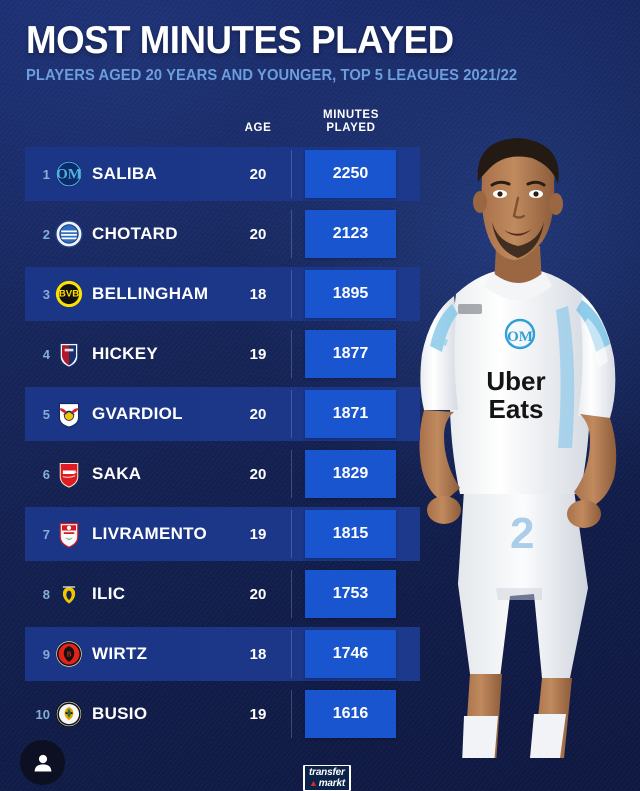 The image size is (640, 791). Describe the element at coordinates (350, 174) in the screenshot. I see `row-minutes-played: 2250` at that location.